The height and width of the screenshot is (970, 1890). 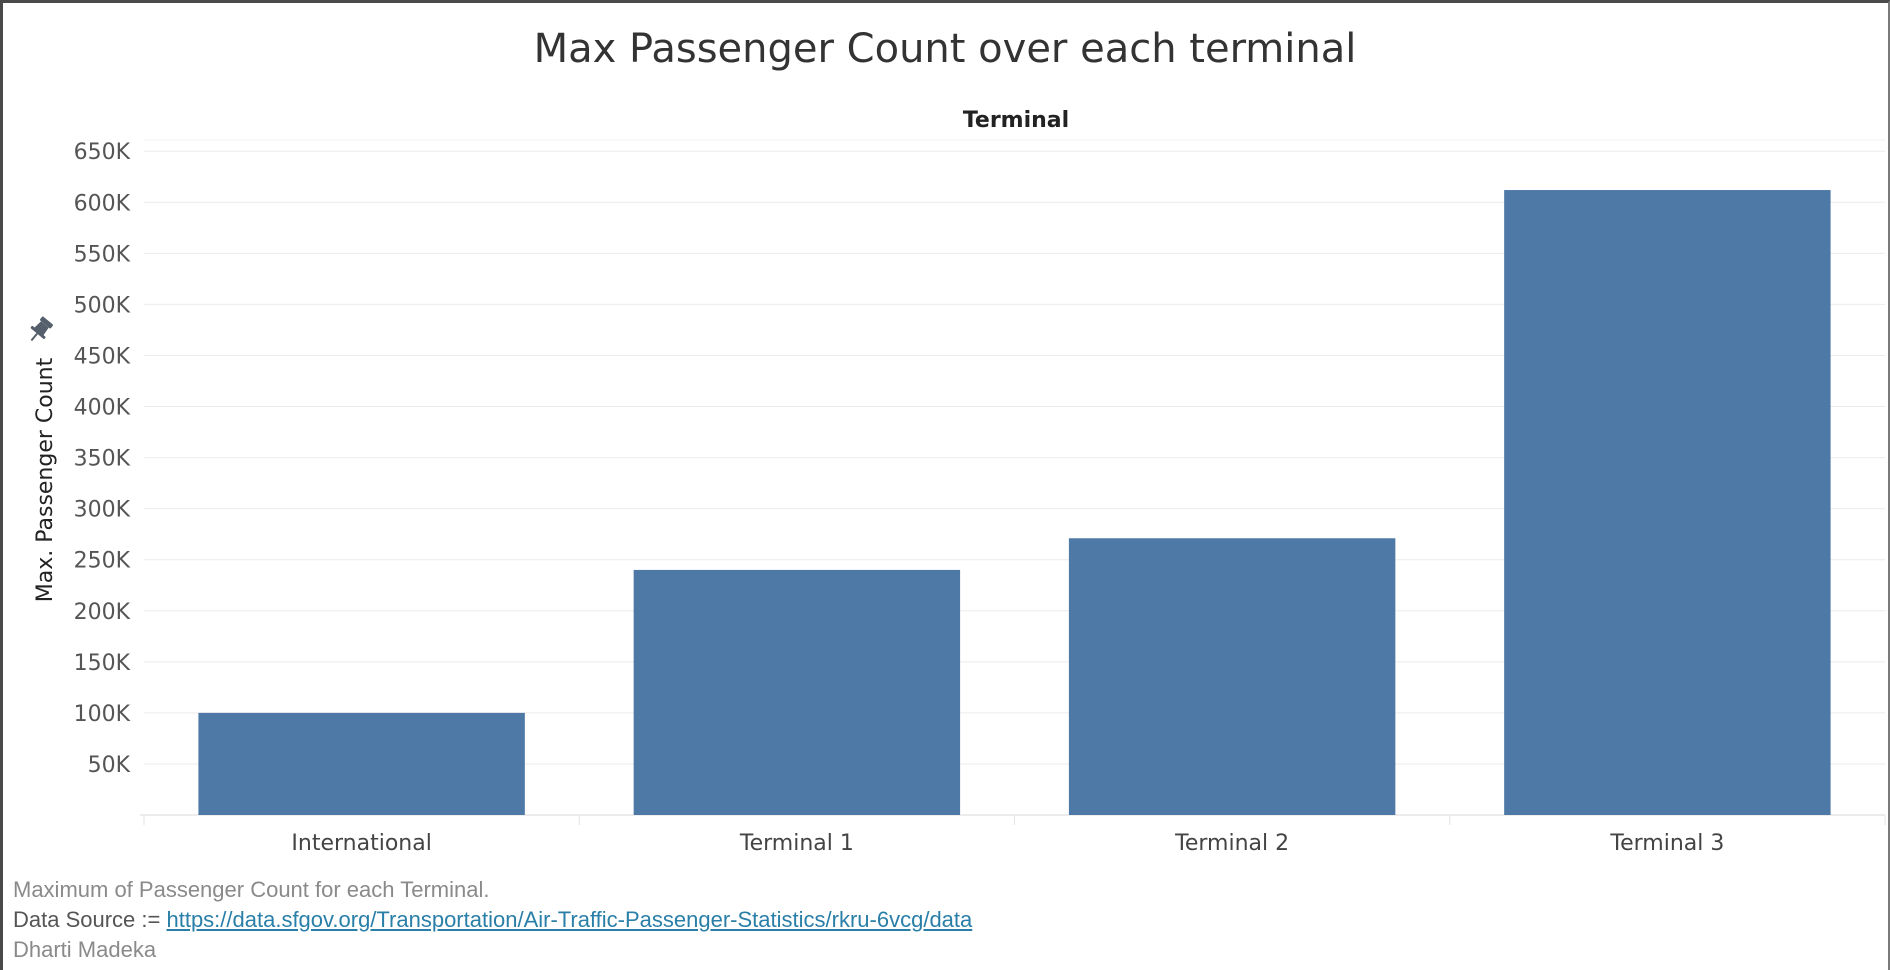 I want to click on y-tick-label: 50K, so click(x=109, y=765).